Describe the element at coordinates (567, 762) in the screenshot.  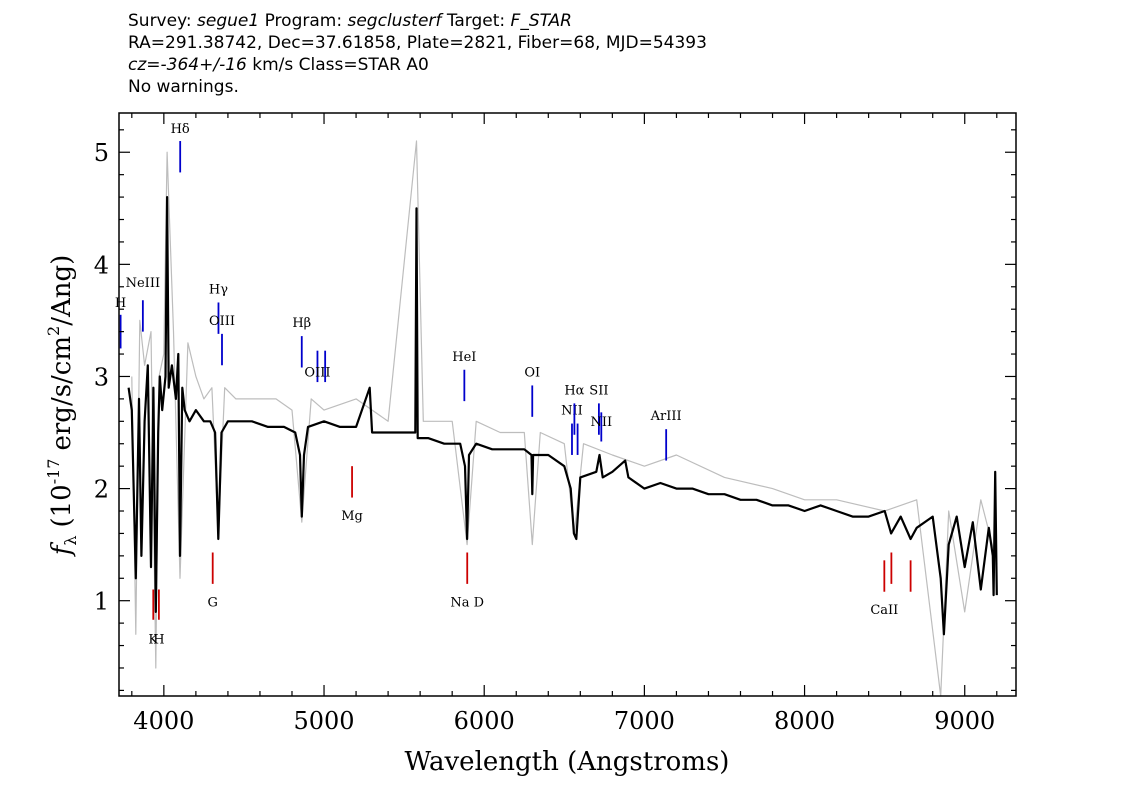
I see `x-axis-title: Wavelength (Angstroms)` at that location.